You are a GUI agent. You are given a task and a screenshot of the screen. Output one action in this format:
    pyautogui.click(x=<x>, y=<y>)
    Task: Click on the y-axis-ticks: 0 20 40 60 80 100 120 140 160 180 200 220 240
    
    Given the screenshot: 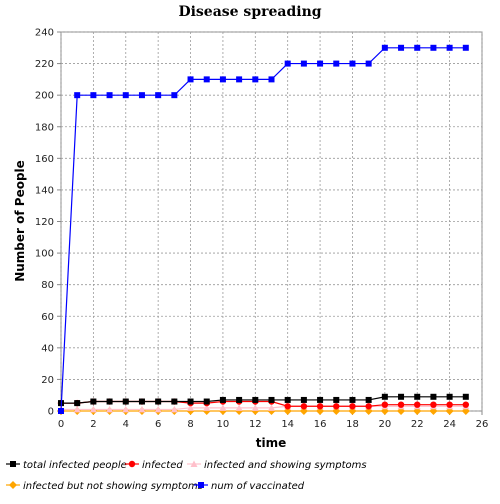 What is the action you would take?
    pyautogui.click(x=48, y=223)
    